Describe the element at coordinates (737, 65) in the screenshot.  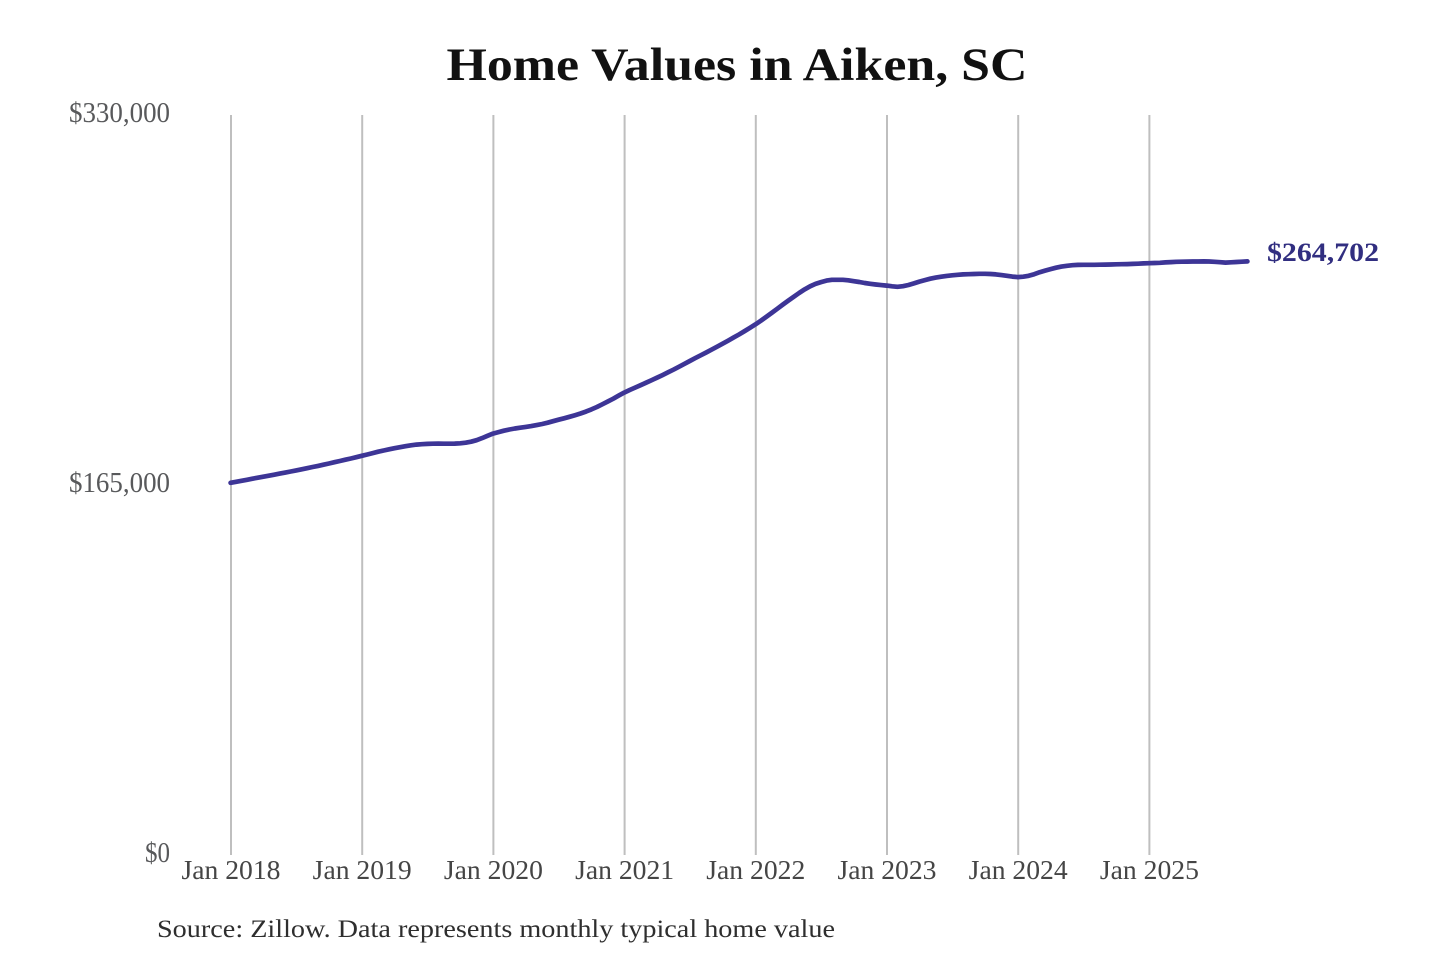
I see `svg-text: Home Values in Aiken, SC` at that location.